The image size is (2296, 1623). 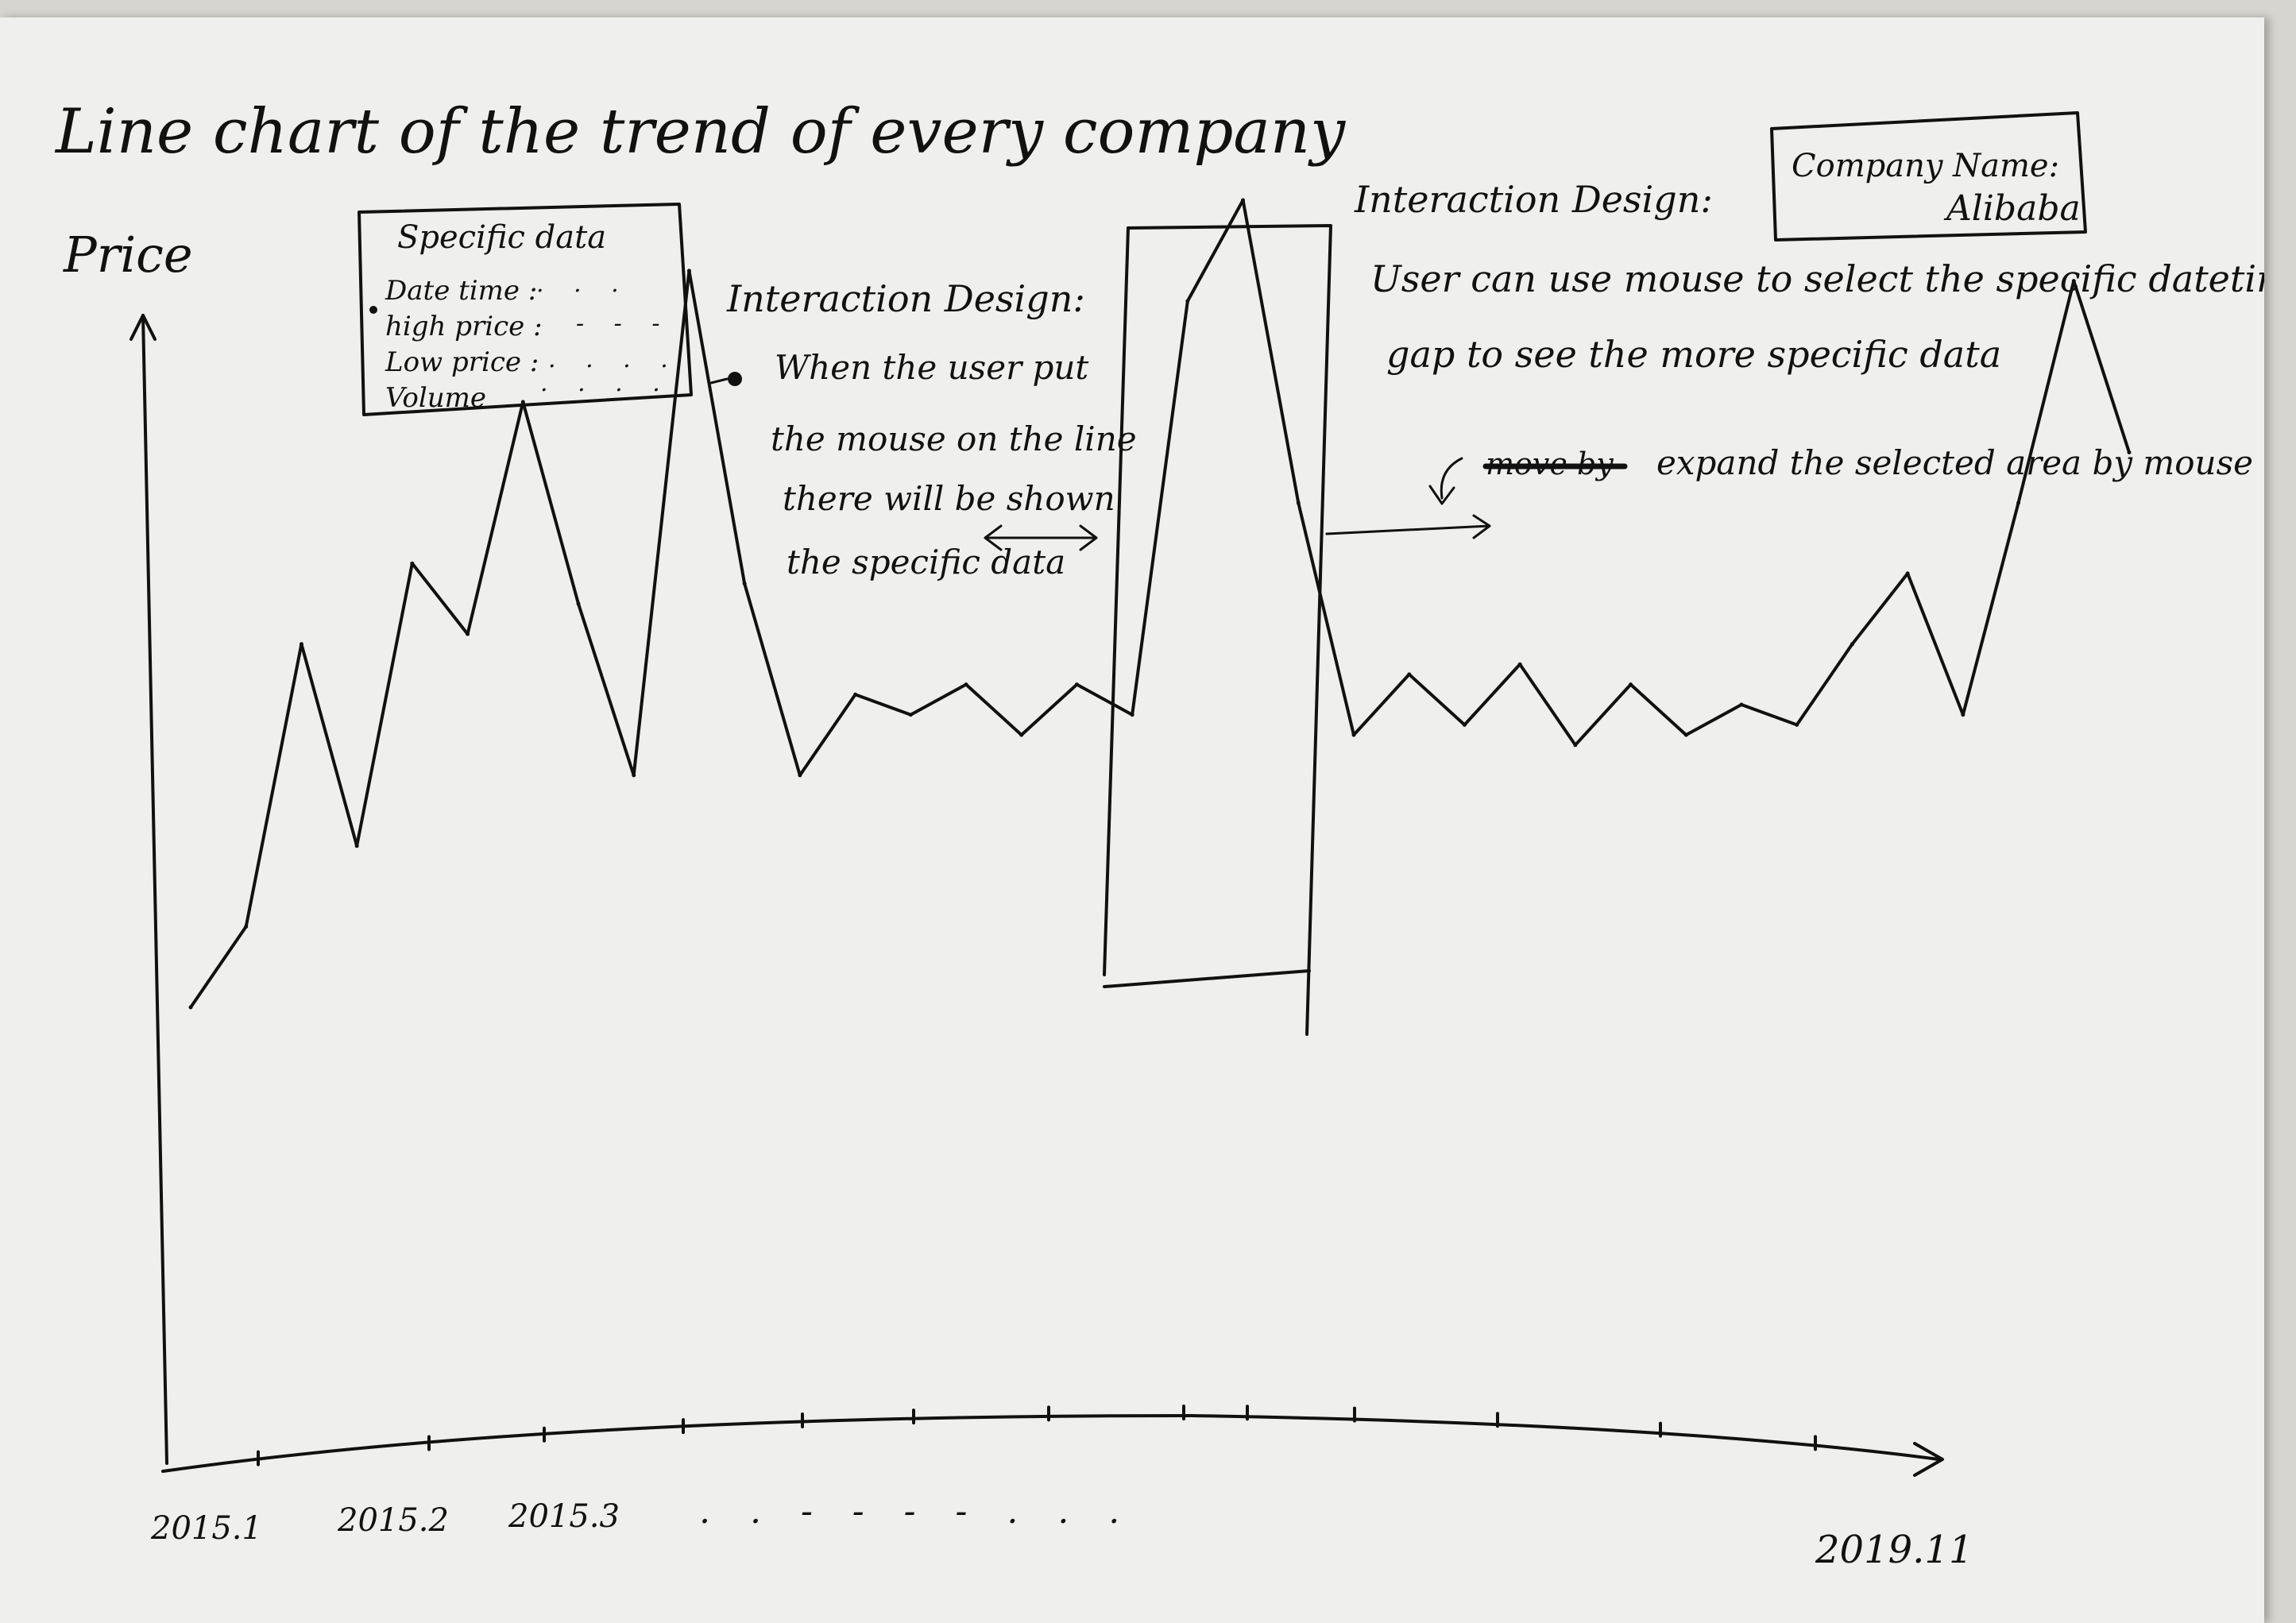 I want to click on tooltip-field: Low price :, so click(x=462, y=362).